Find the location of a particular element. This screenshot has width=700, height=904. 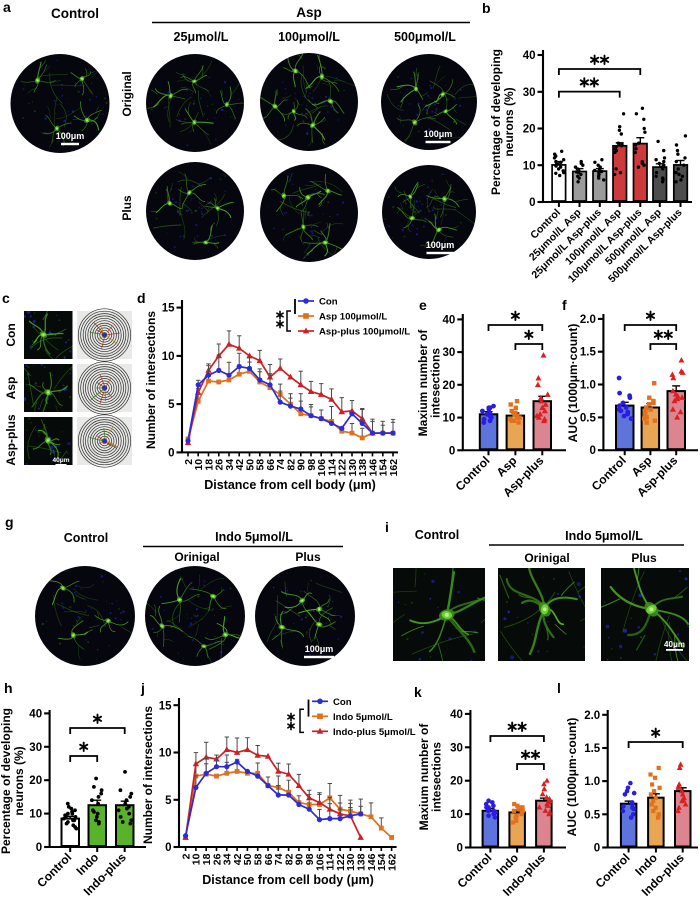

svg-text: Orinigal is located at coordinates (196, 557).